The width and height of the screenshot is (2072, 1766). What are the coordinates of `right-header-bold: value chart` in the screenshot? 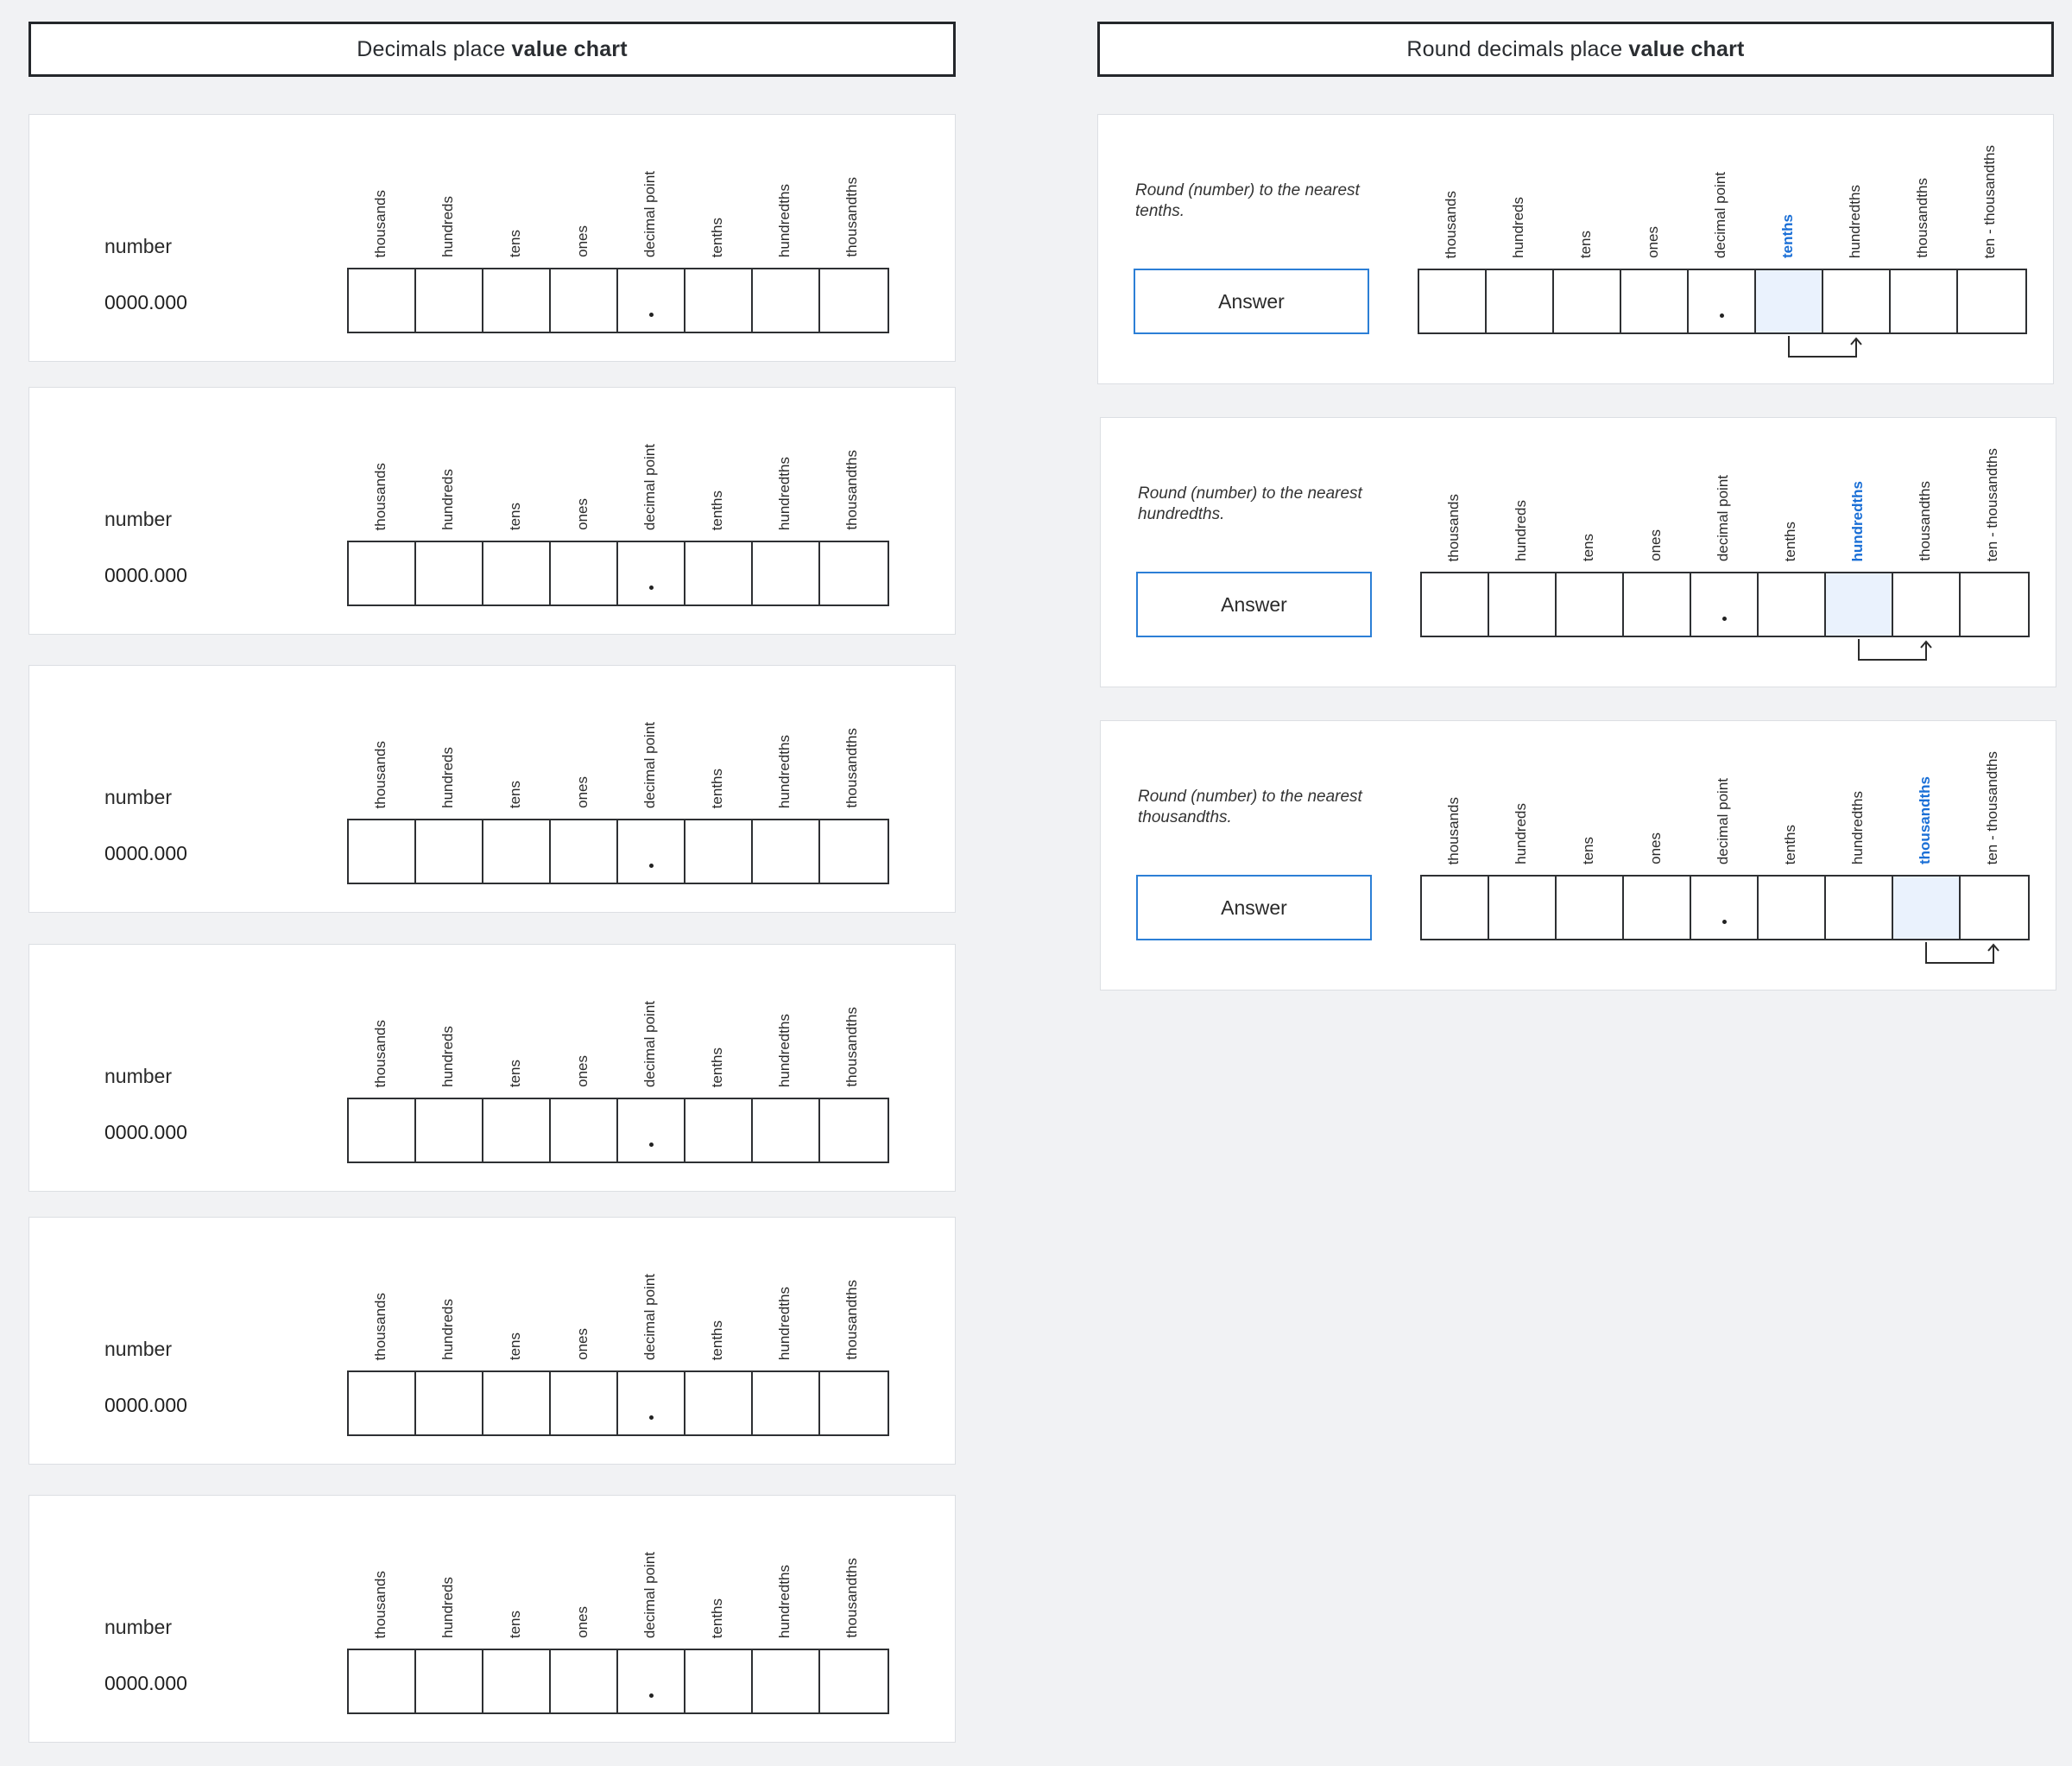 It's located at (1686, 48).